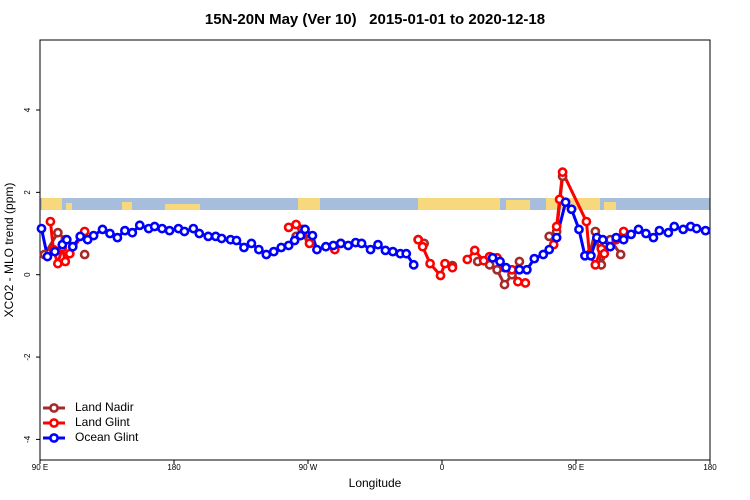 The height and width of the screenshot is (500, 750). Describe the element at coordinates (375, 483) in the screenshot. I see `x-axis-label: Longitude` at that location.